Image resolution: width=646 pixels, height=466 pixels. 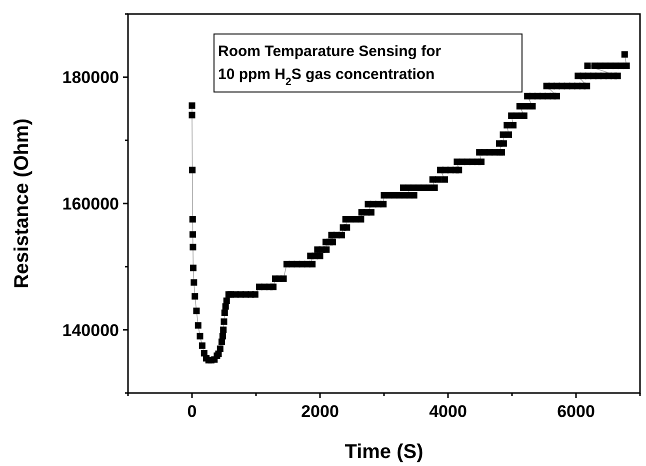 I want to click on x-tick-label: 0, so click(x=192, y=411).